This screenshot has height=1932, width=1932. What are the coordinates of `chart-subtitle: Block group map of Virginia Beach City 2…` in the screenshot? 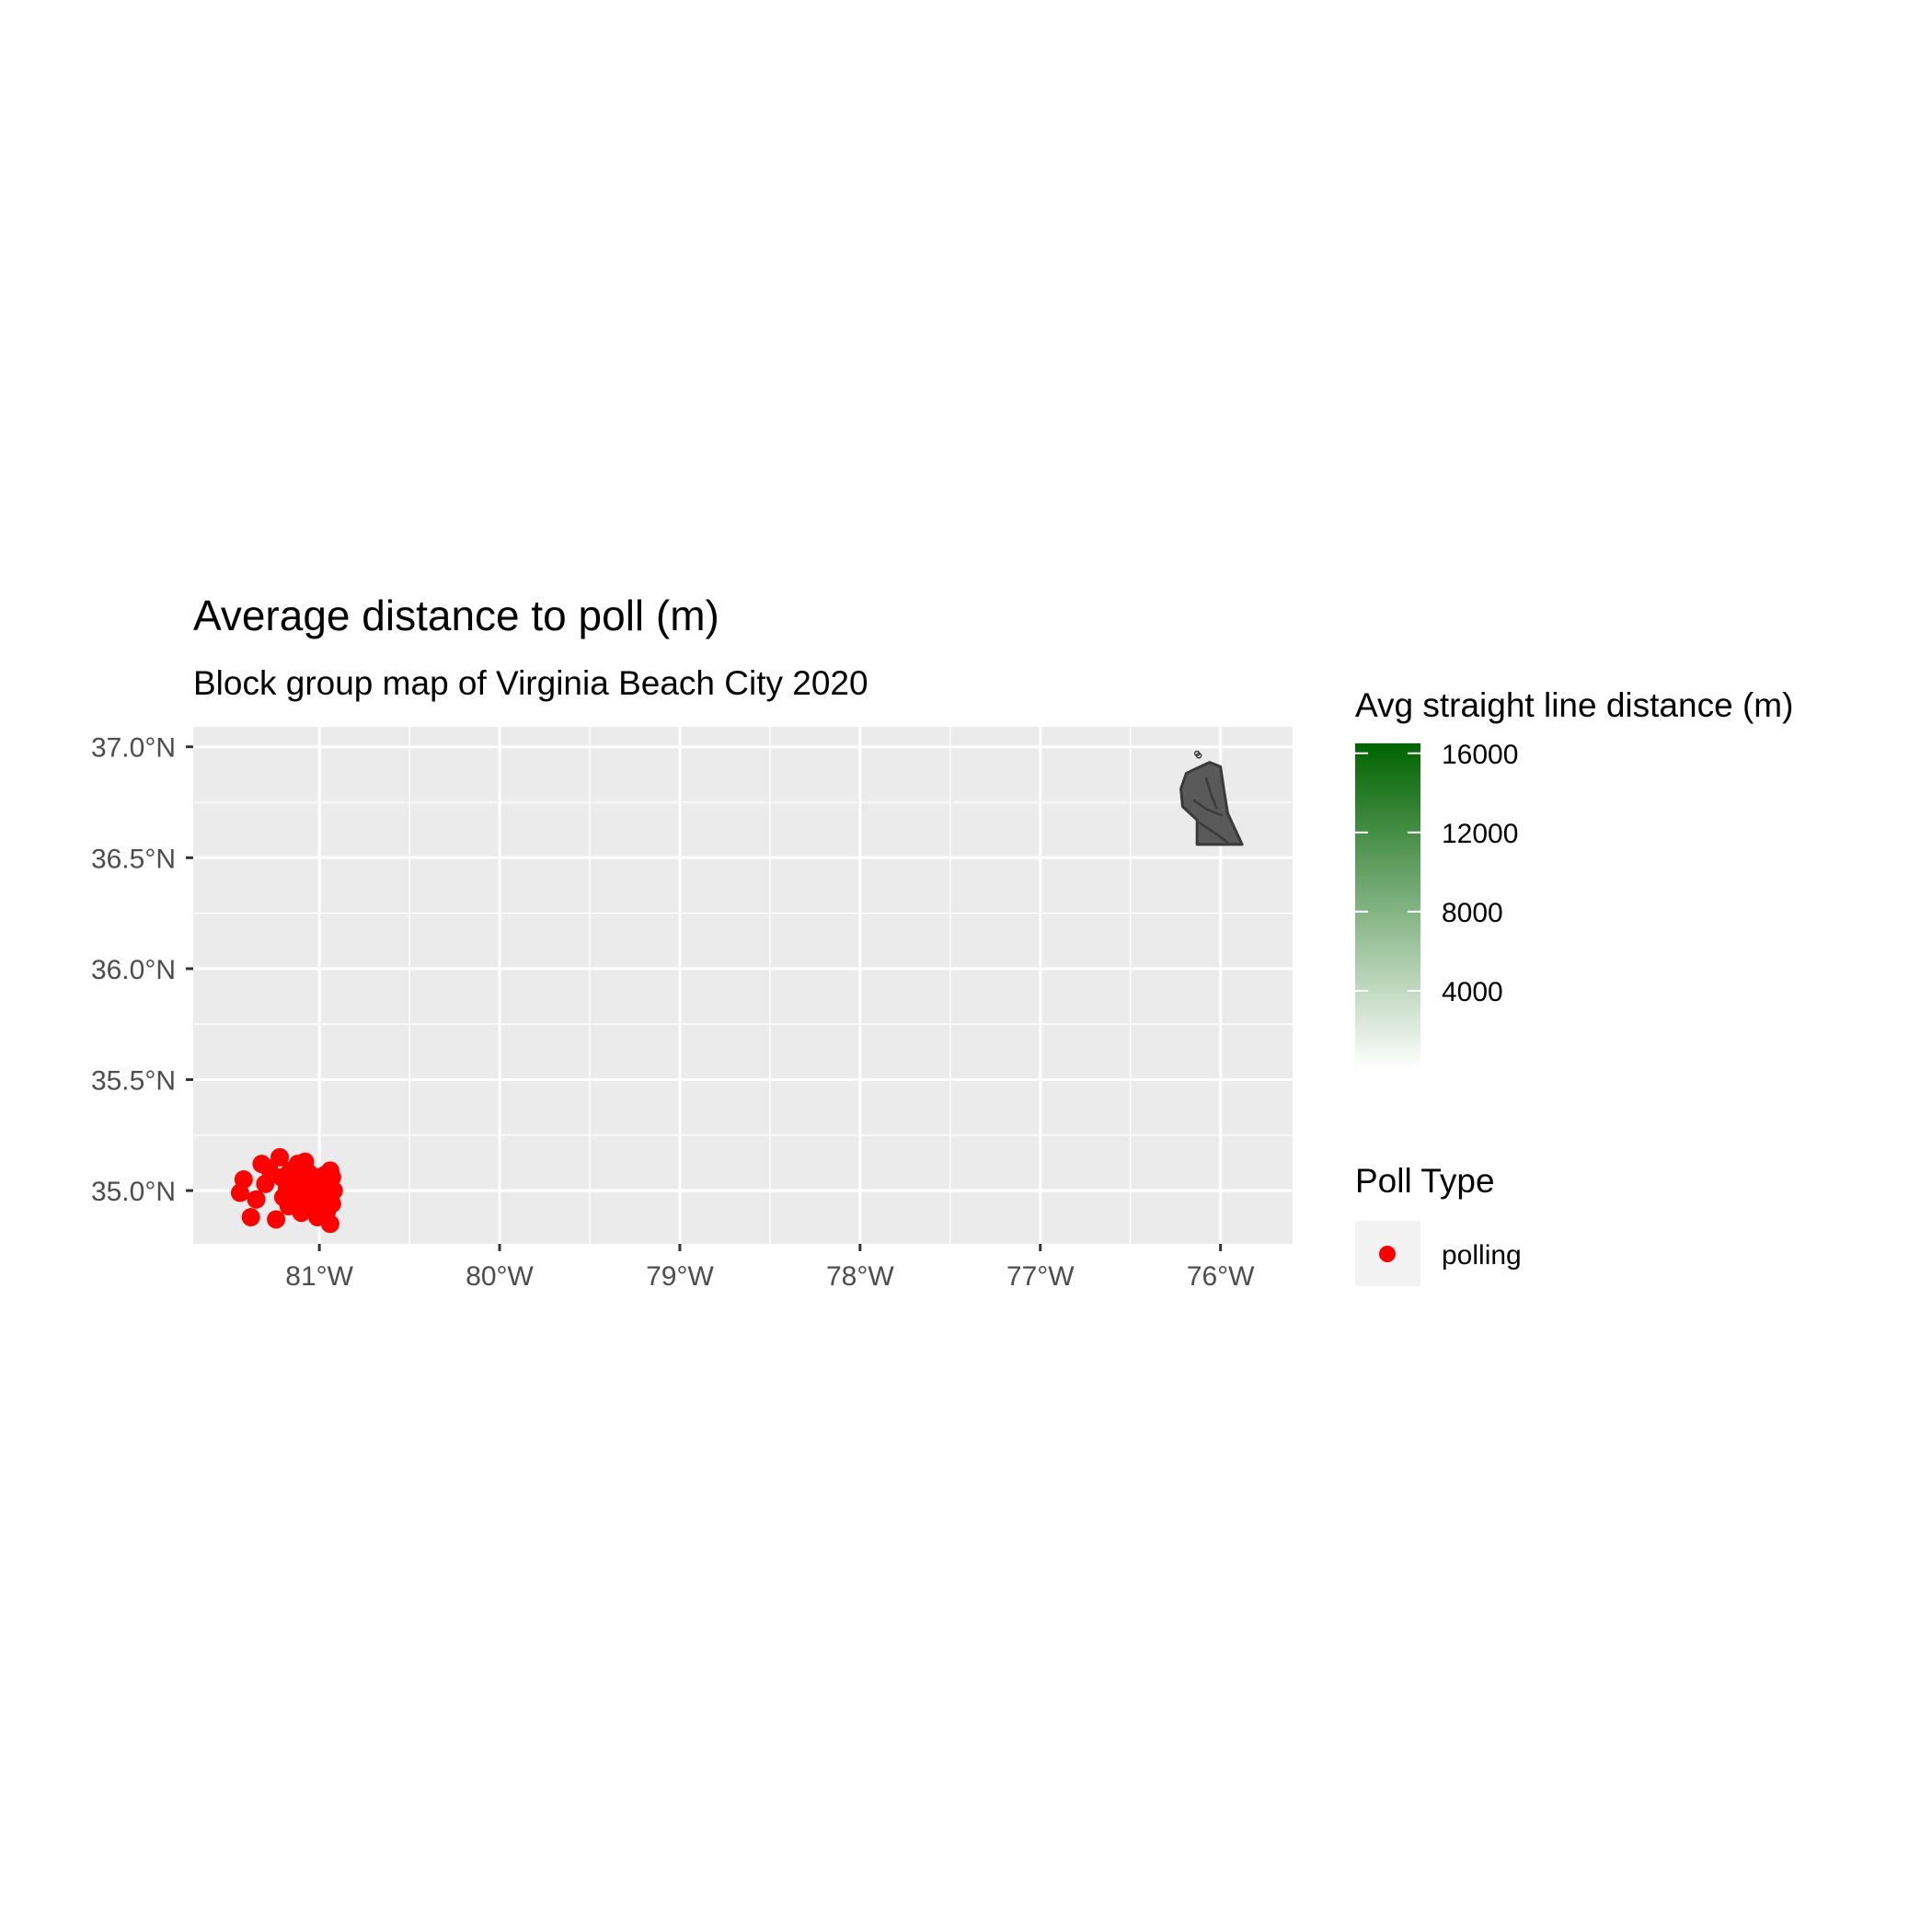 It's located at (530, 683).